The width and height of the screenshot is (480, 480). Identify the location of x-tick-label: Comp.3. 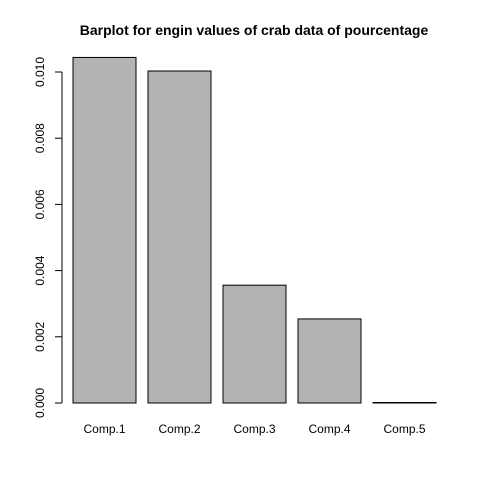
(254, 429).